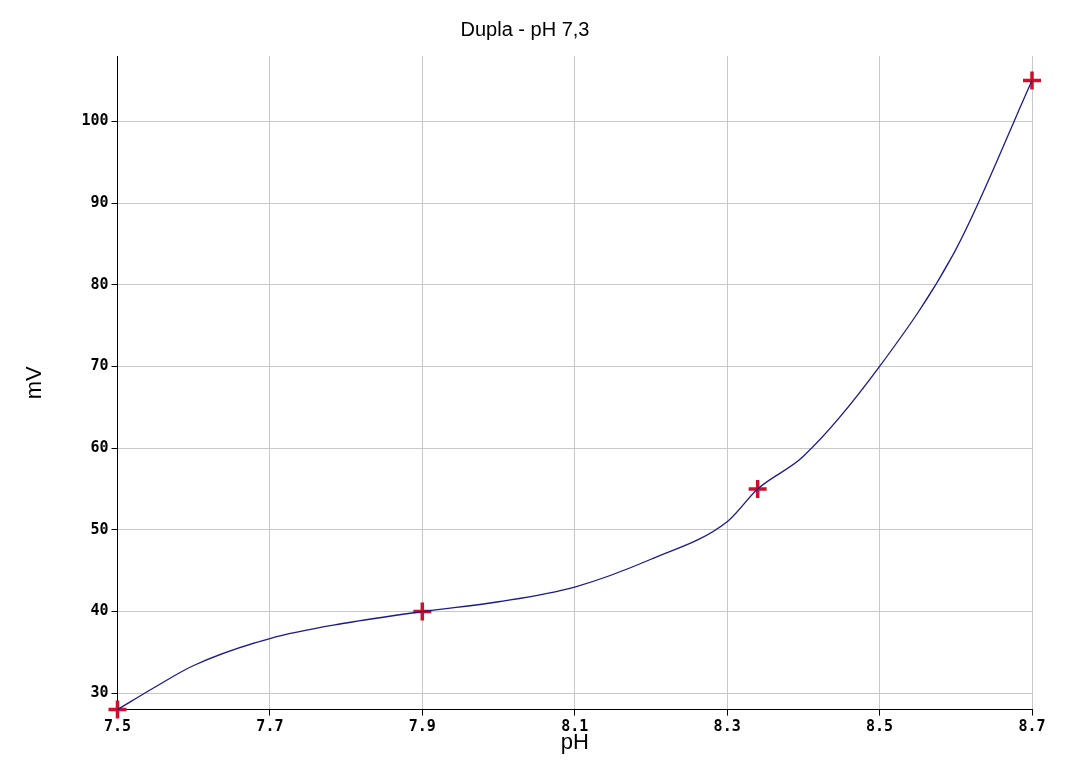 Image resolution: width=1070 pixels, height=768 pixels. What do you see at coordinates (727, 726) in the screenshot?
I see `x-tick-label: 8.3` at bounding box center [727, 726].